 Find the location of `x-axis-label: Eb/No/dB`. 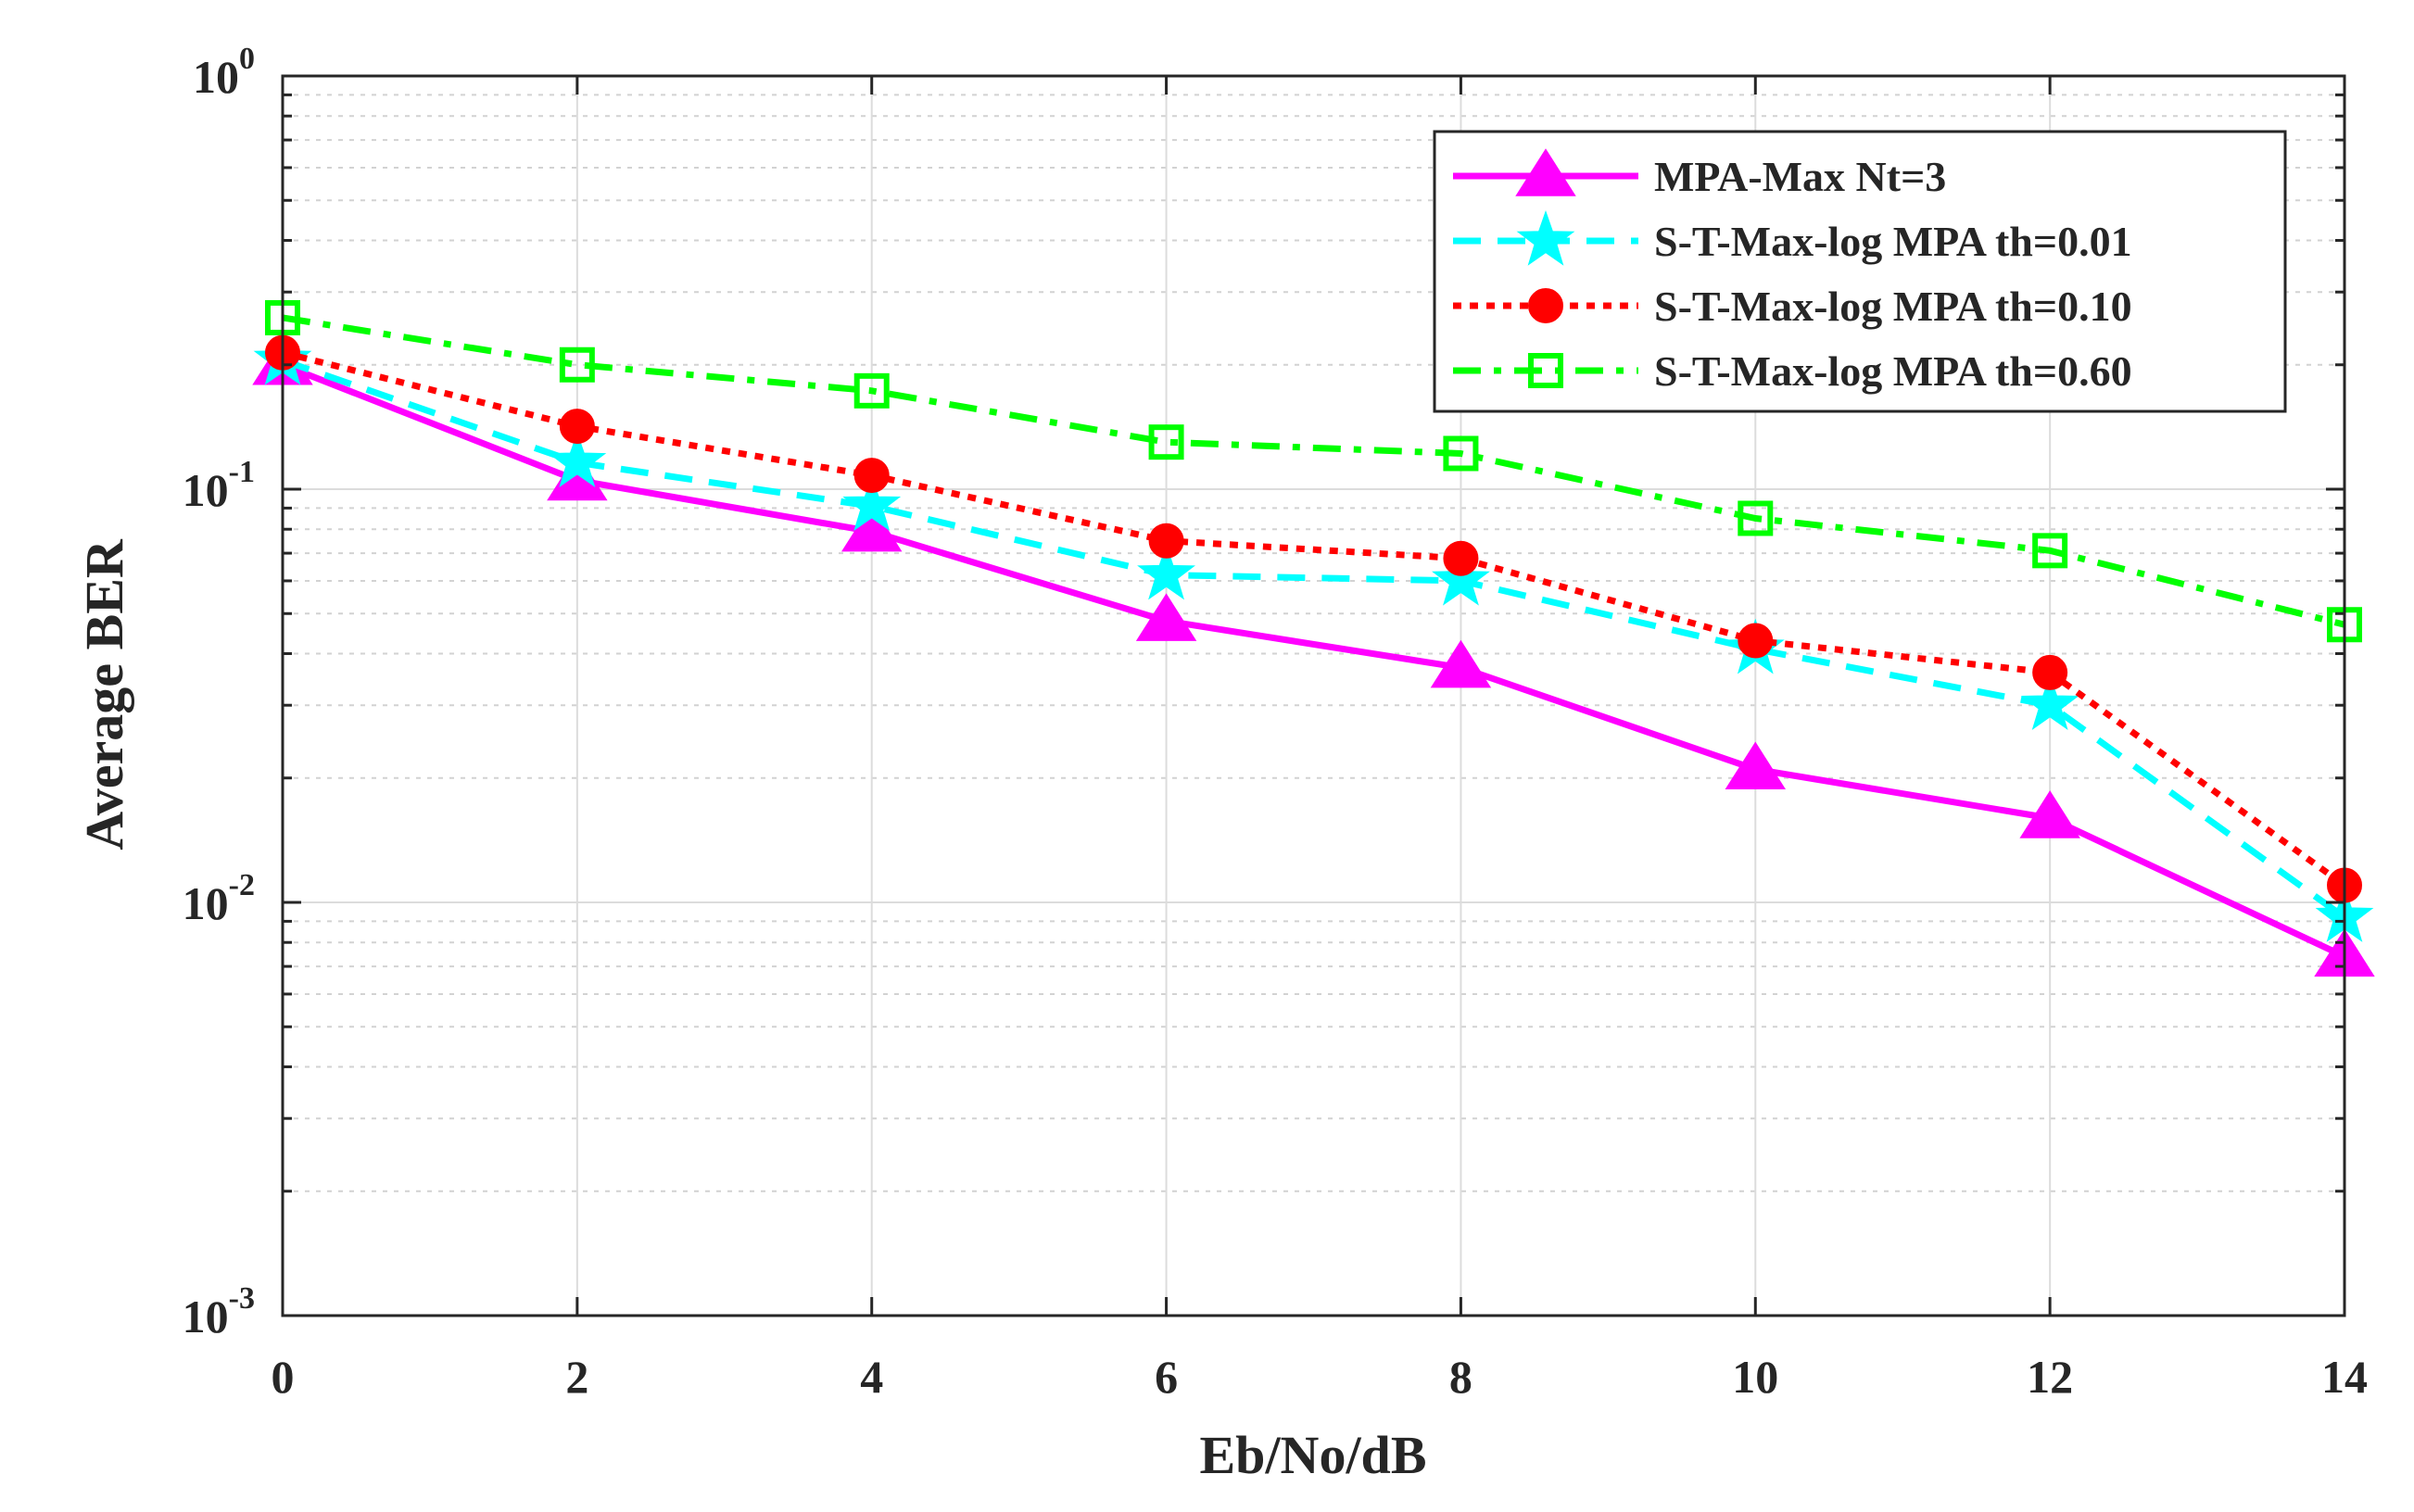

x-axis-label: Eb/No/dB is located at coordinates (1313, 1455).